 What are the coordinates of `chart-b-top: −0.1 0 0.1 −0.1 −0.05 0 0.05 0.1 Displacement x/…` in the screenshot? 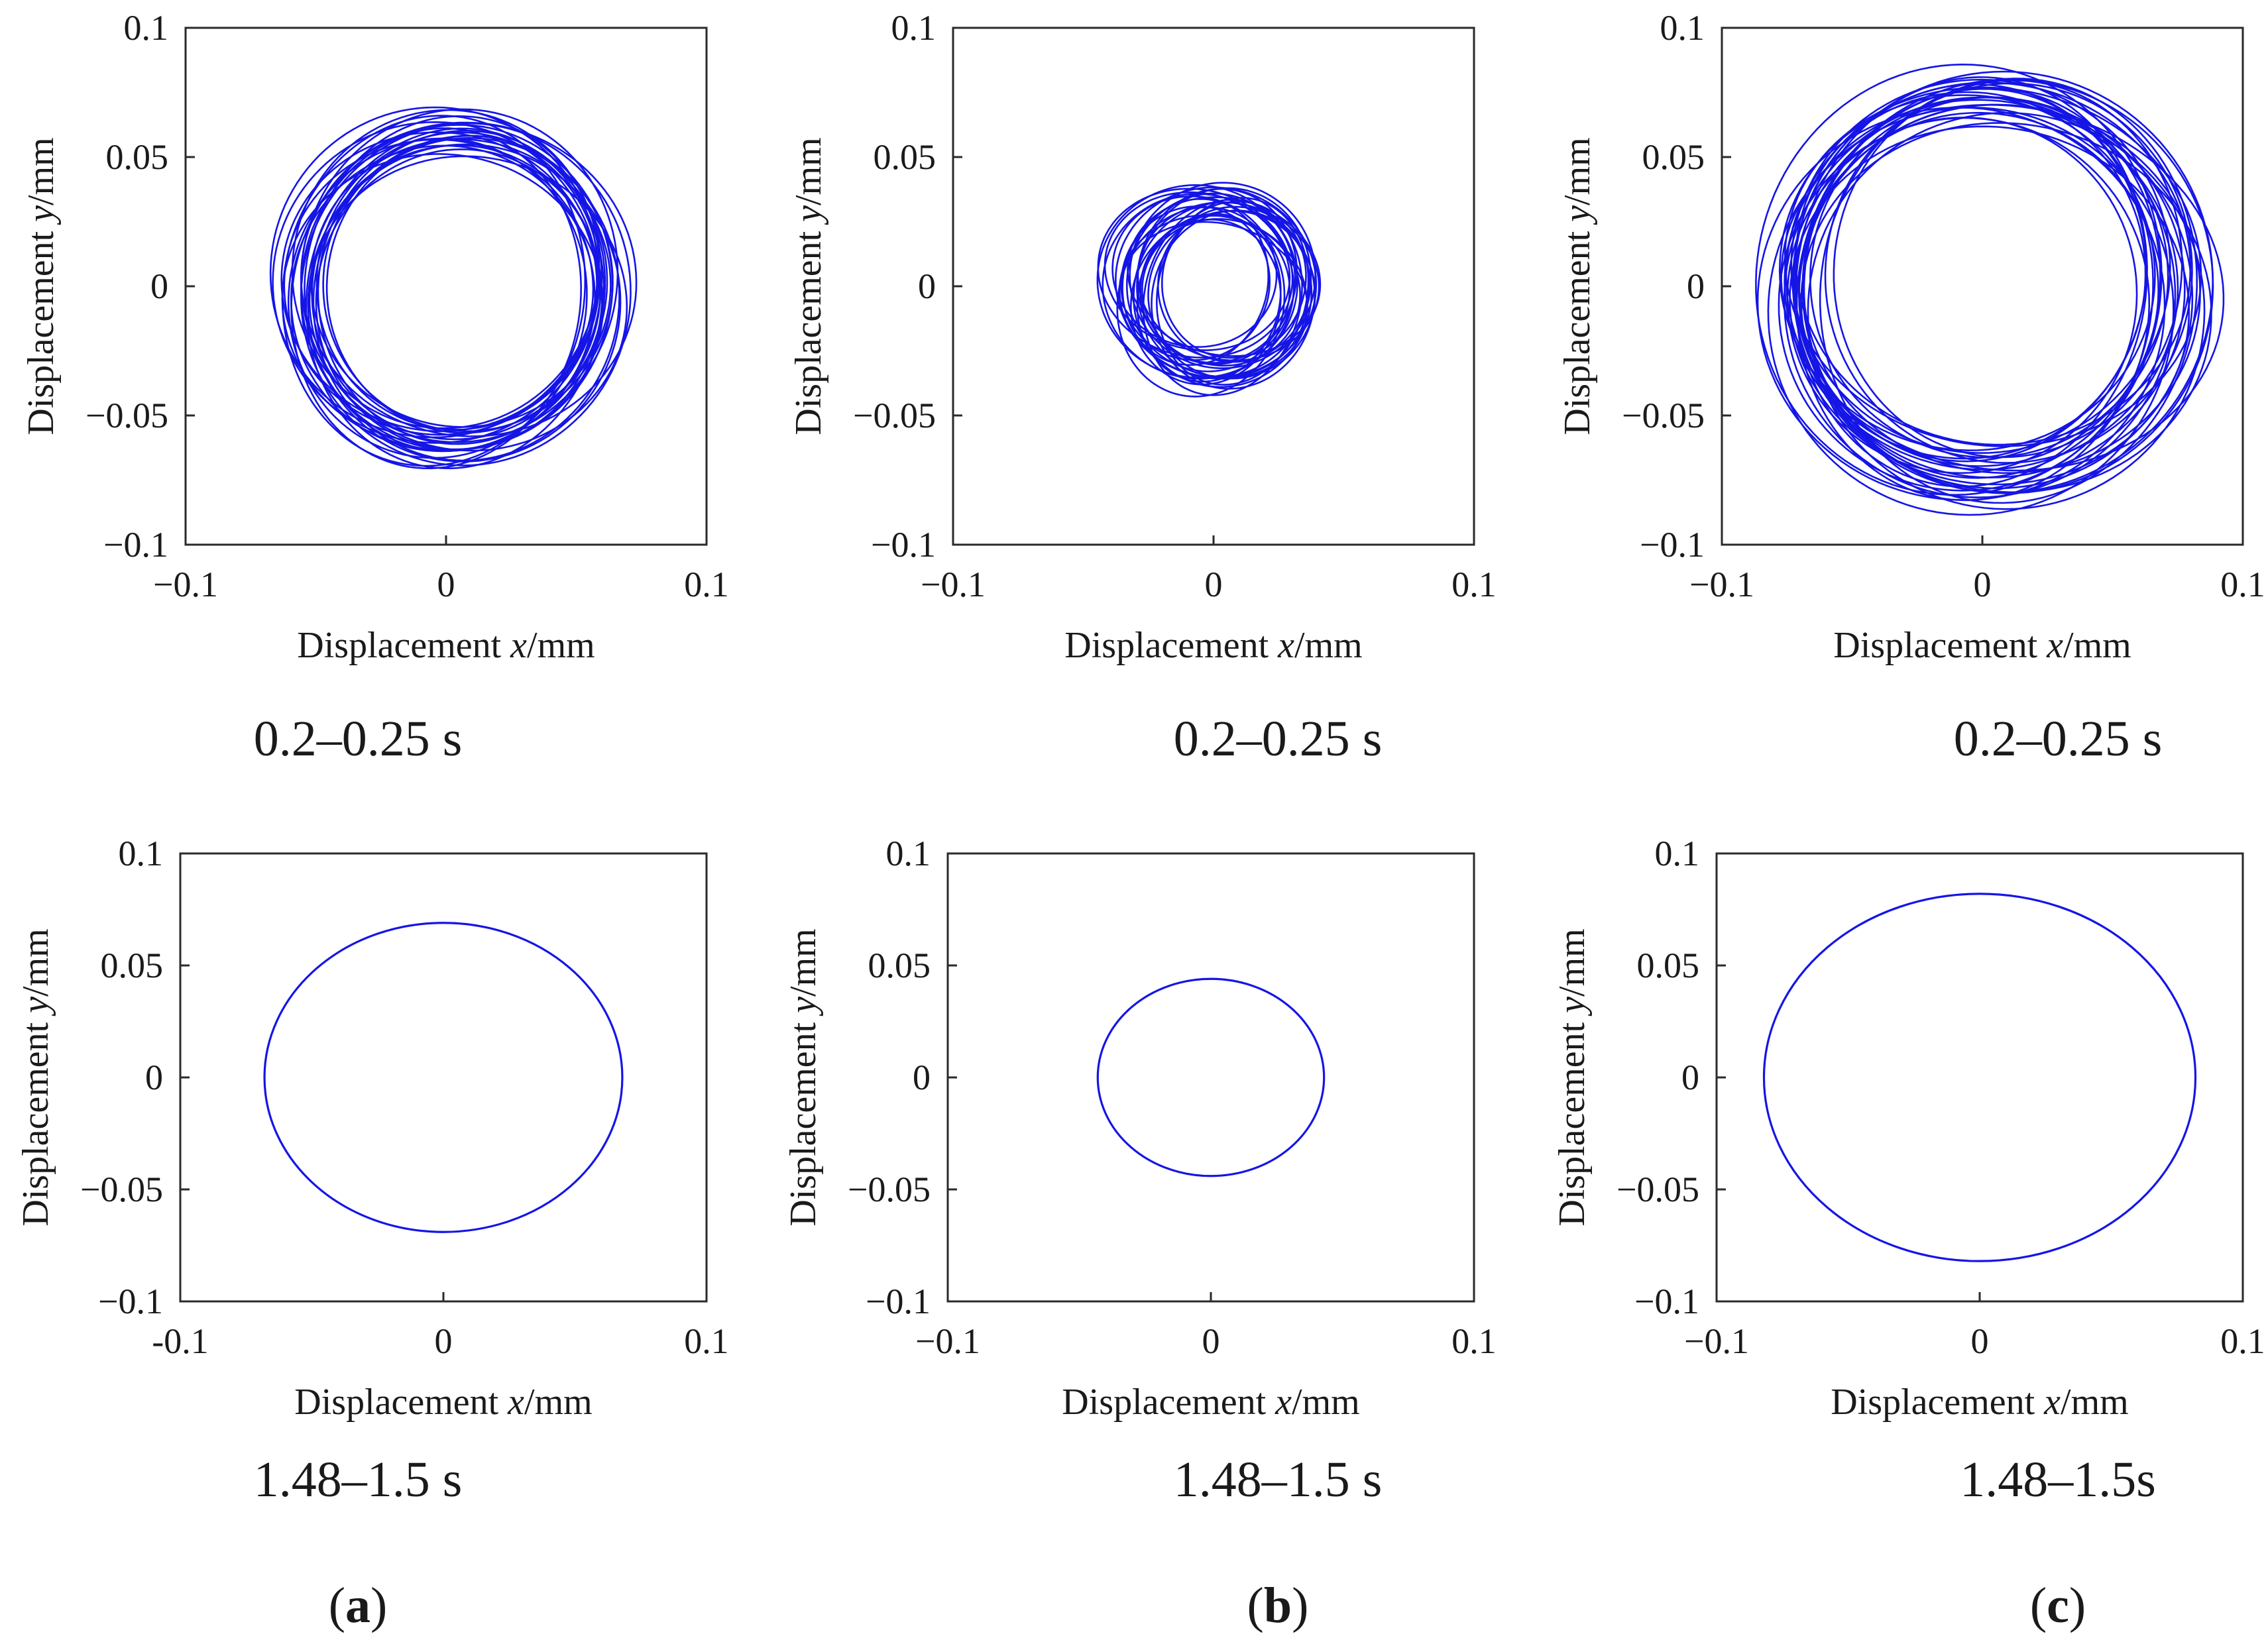 It's located at (1142, 388).